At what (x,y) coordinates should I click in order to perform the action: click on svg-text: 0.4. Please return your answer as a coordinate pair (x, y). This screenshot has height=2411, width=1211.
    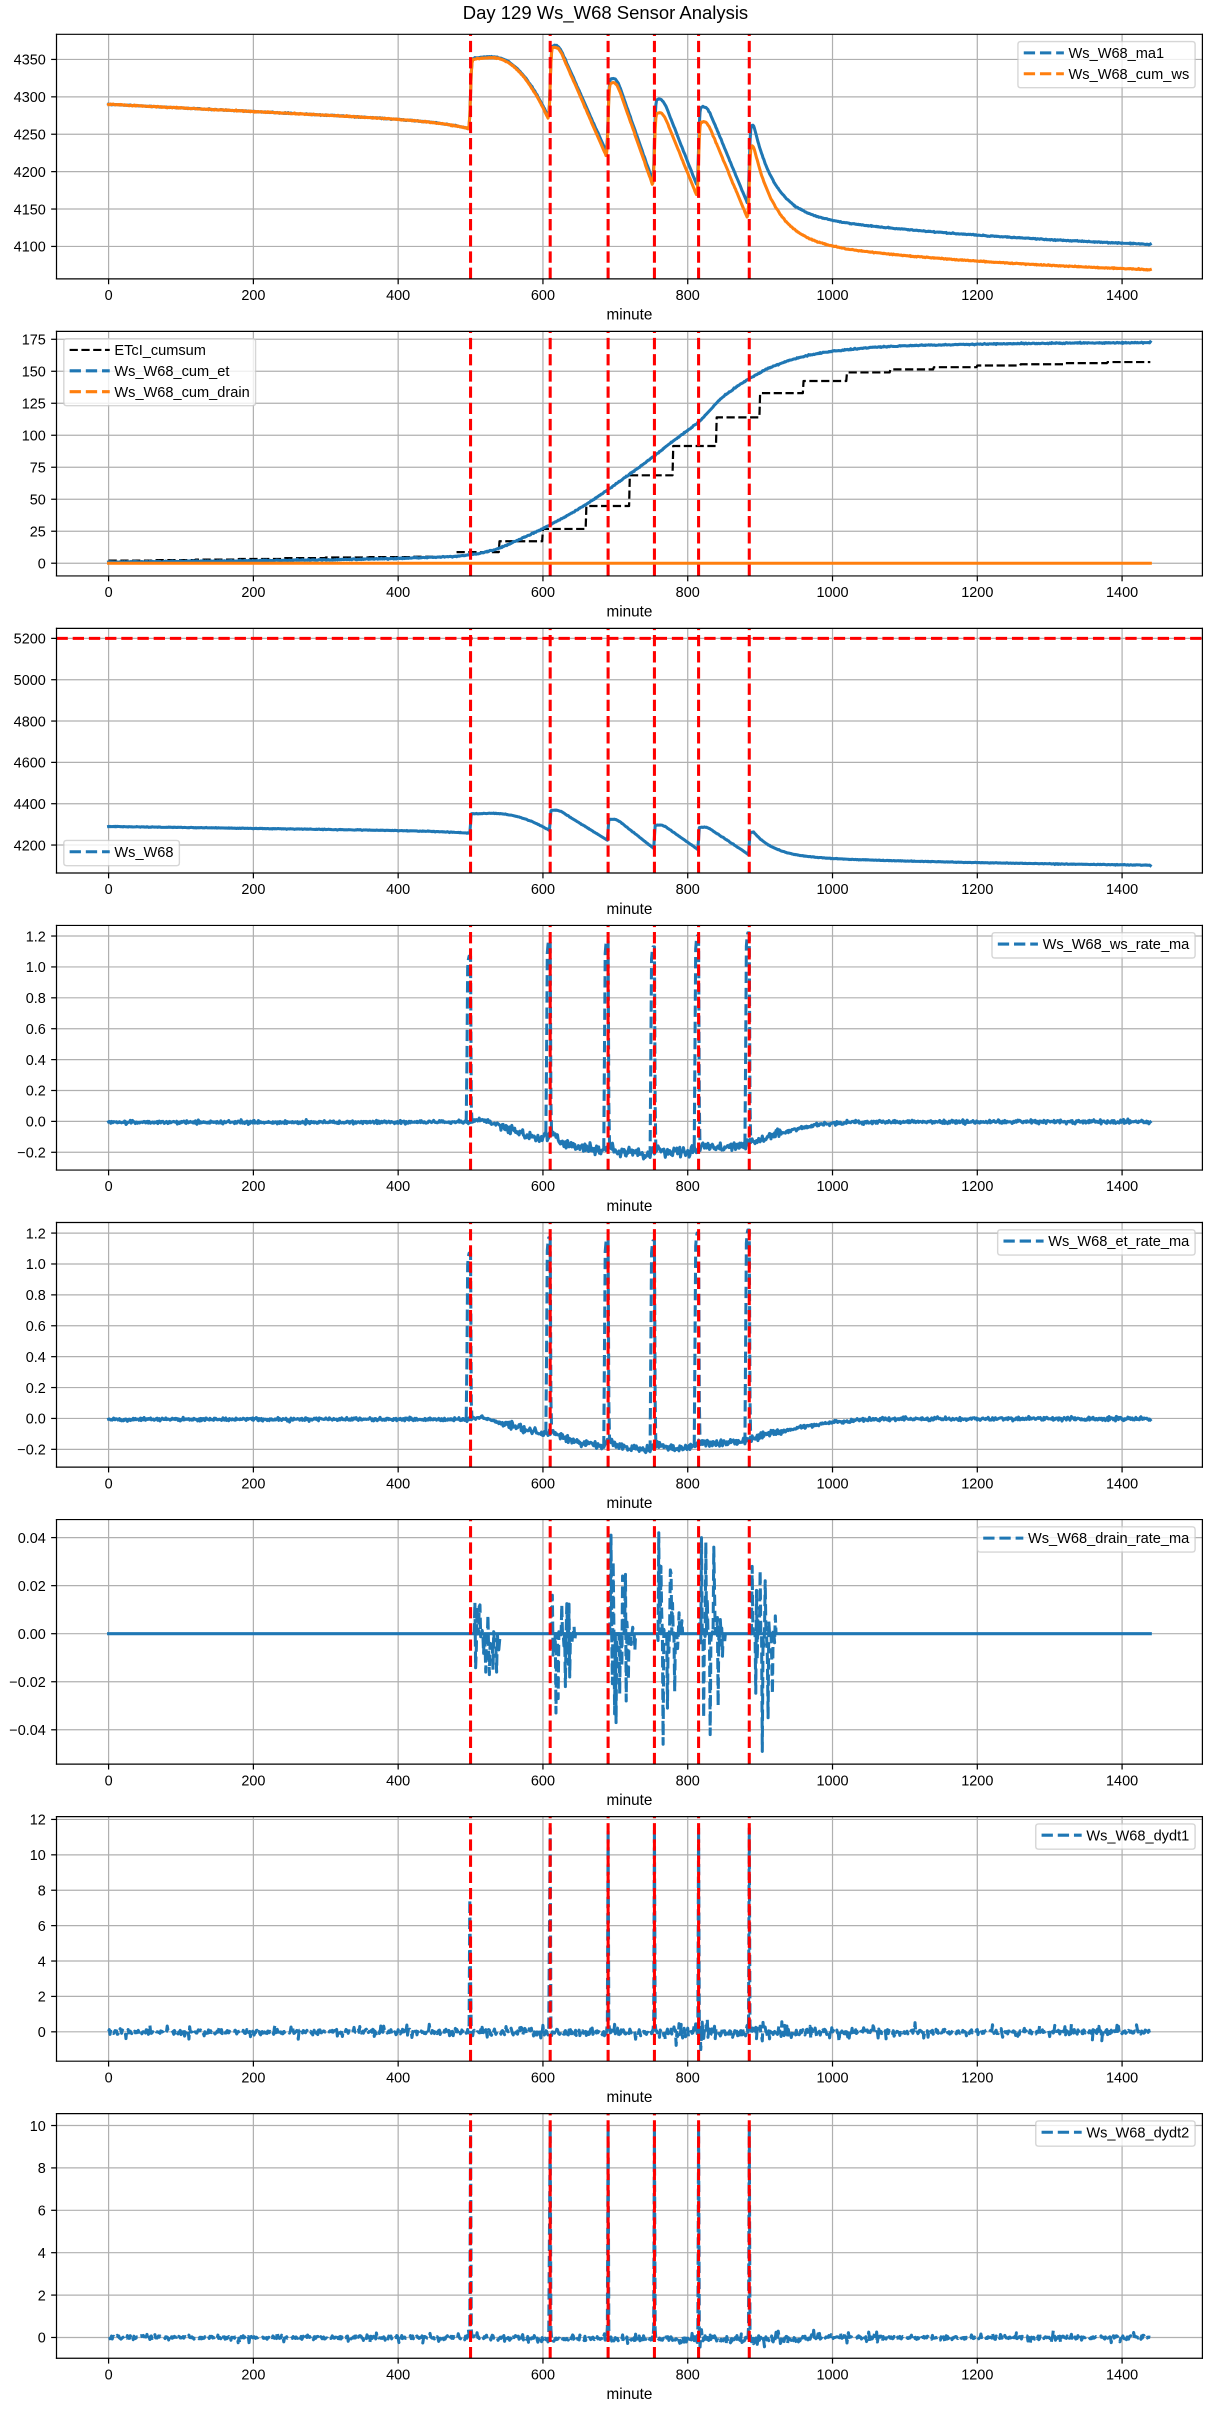
    Looking at the image, I should click on (36, 1358).